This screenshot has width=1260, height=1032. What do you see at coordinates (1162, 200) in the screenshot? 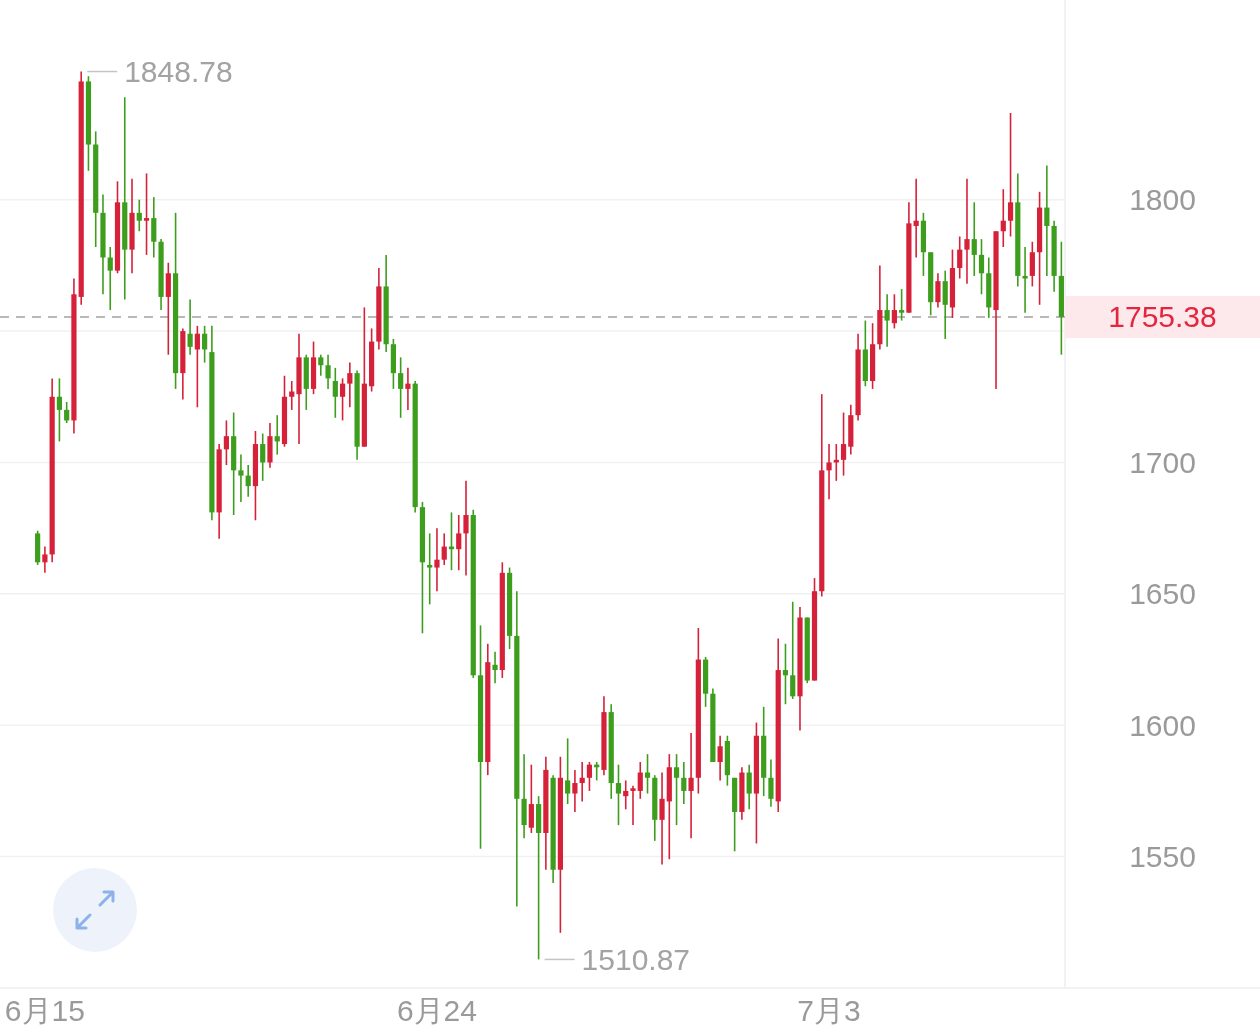
I see `y-tick-label: 1800` at bounding box center [1162, 200].